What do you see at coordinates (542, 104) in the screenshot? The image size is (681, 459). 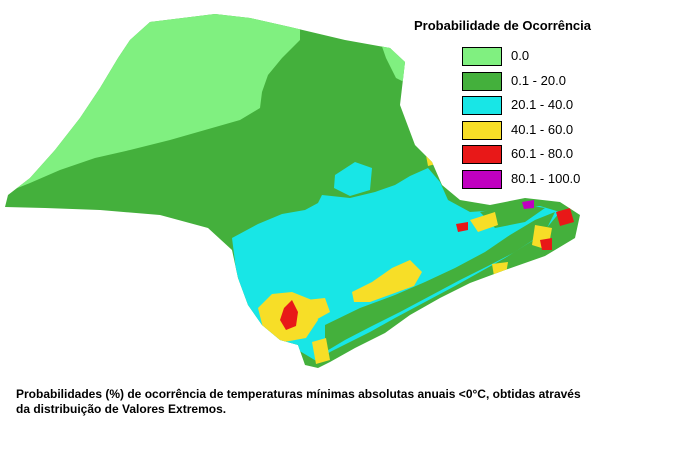 I see `legend-label: 20.1 - 40.0` at bounding box center [542, 104].